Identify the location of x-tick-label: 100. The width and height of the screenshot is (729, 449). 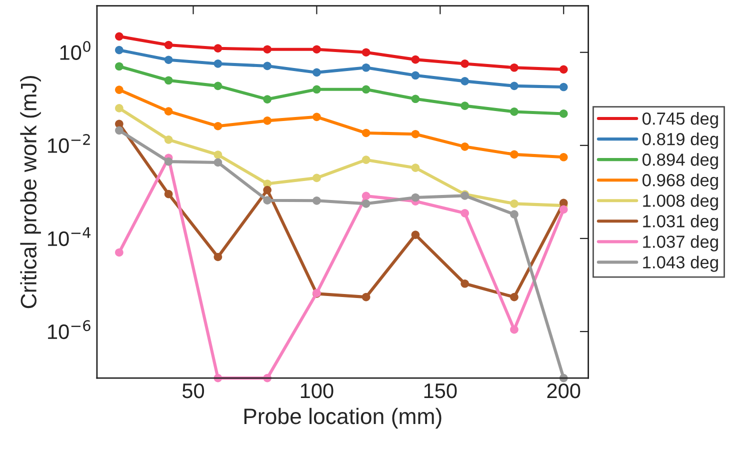
(317, 390).